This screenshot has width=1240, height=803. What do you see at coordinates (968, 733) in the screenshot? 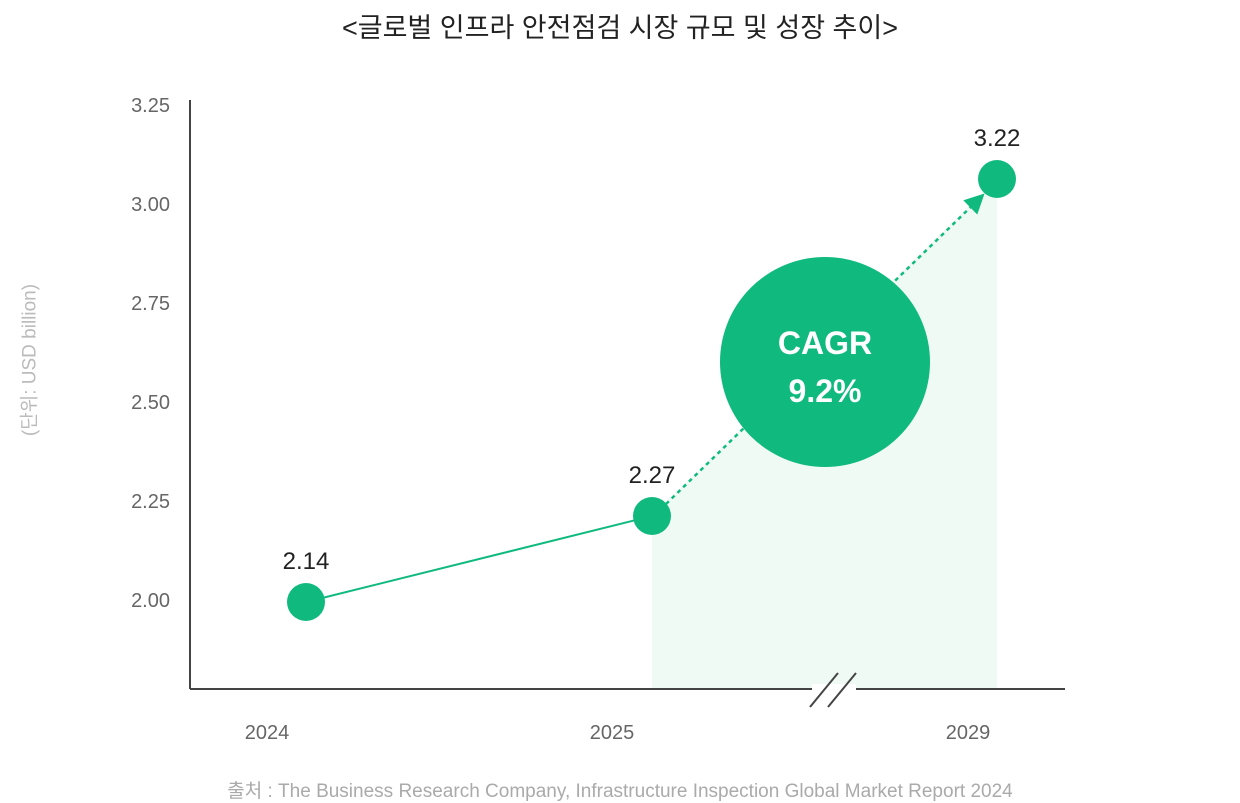
I see `x-tick-label: 2029` at bounding box center [968, 733].